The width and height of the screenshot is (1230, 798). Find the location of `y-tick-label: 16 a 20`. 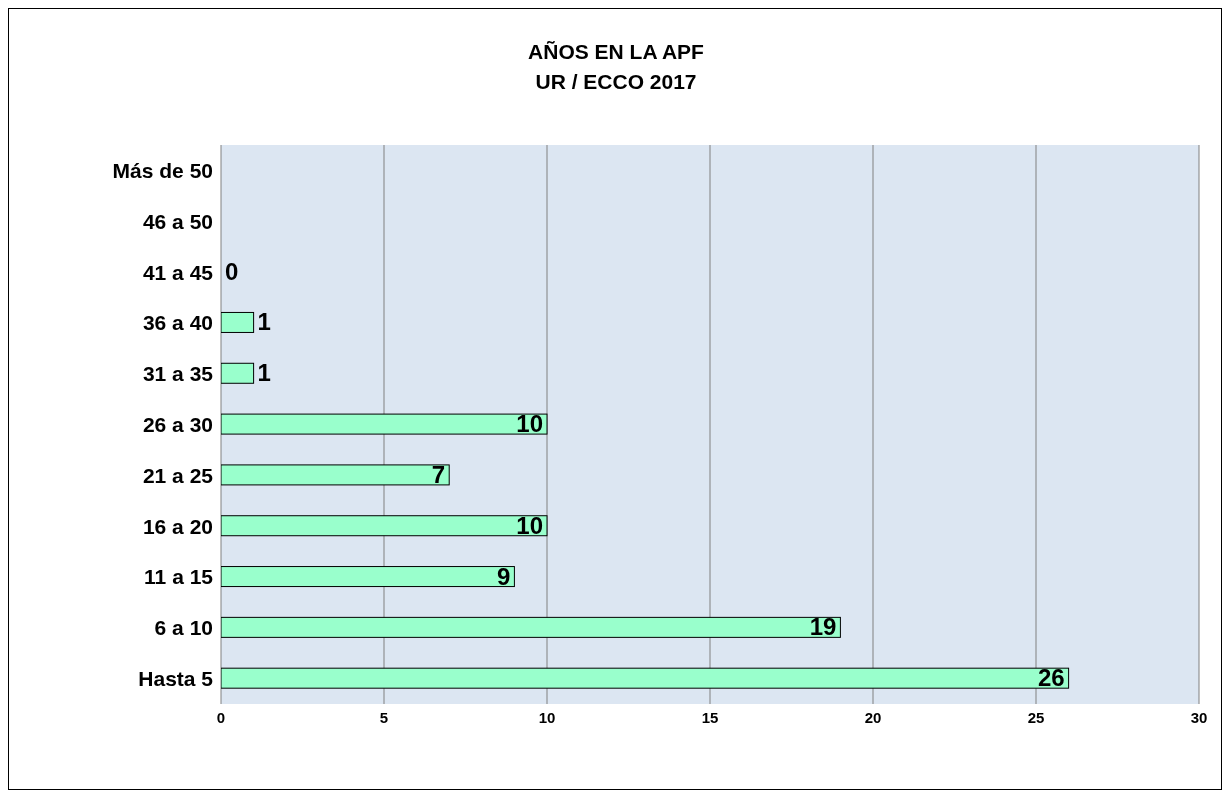

y-tick-label: 16 a 20 is located at coordinates (177, 526).